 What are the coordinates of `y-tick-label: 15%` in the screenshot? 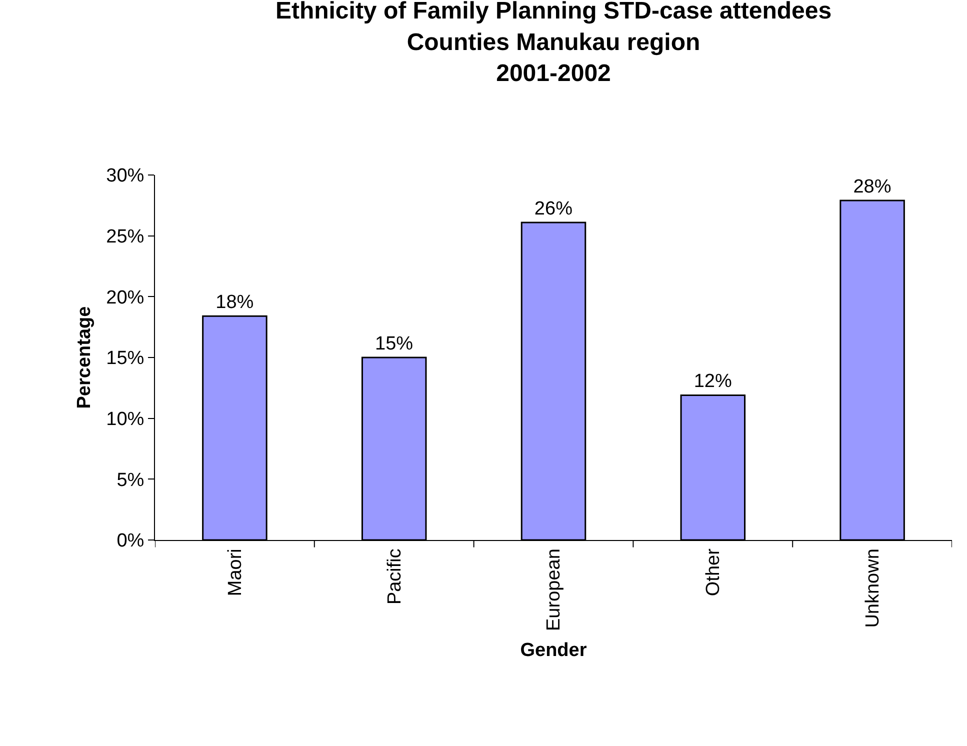 It's located at (125, 359).